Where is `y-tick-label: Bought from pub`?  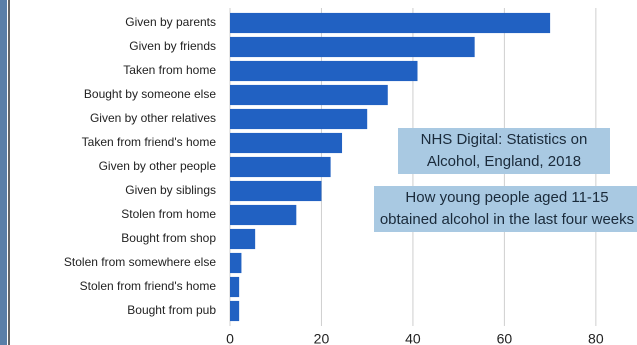 y-tick-label: Bought from pub is located at coordinates (171, 310).